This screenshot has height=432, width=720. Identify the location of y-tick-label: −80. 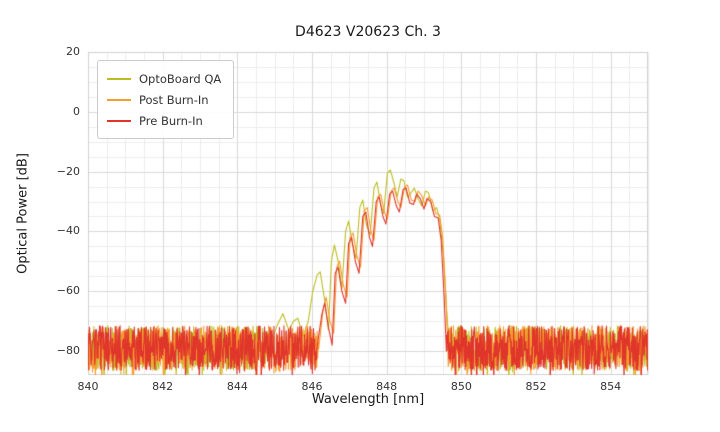
(68, 351).